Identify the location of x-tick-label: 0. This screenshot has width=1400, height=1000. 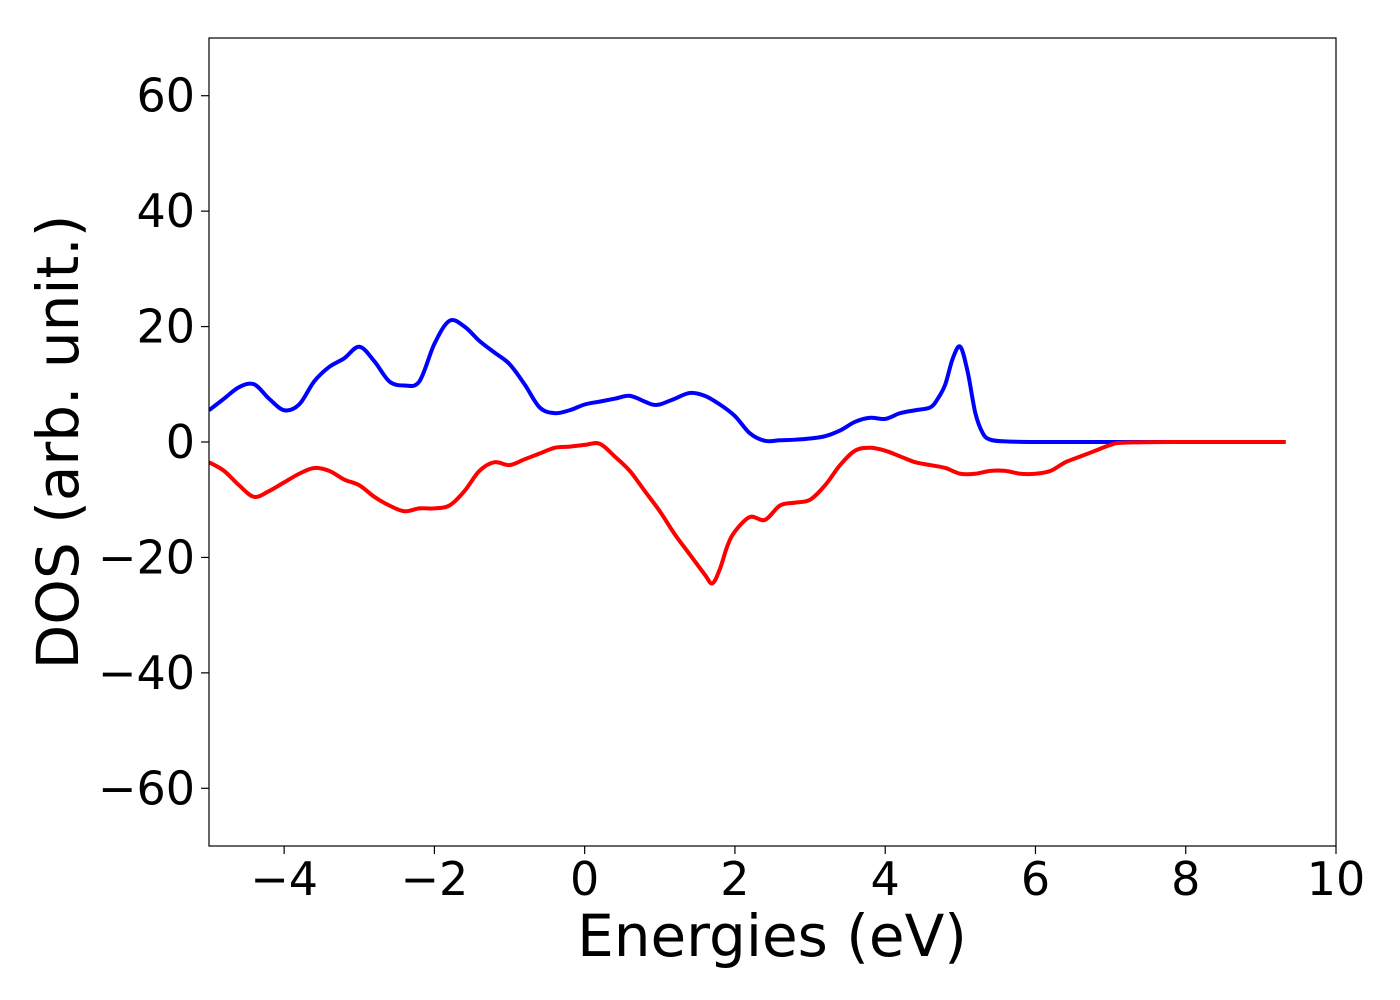
(584, 879).